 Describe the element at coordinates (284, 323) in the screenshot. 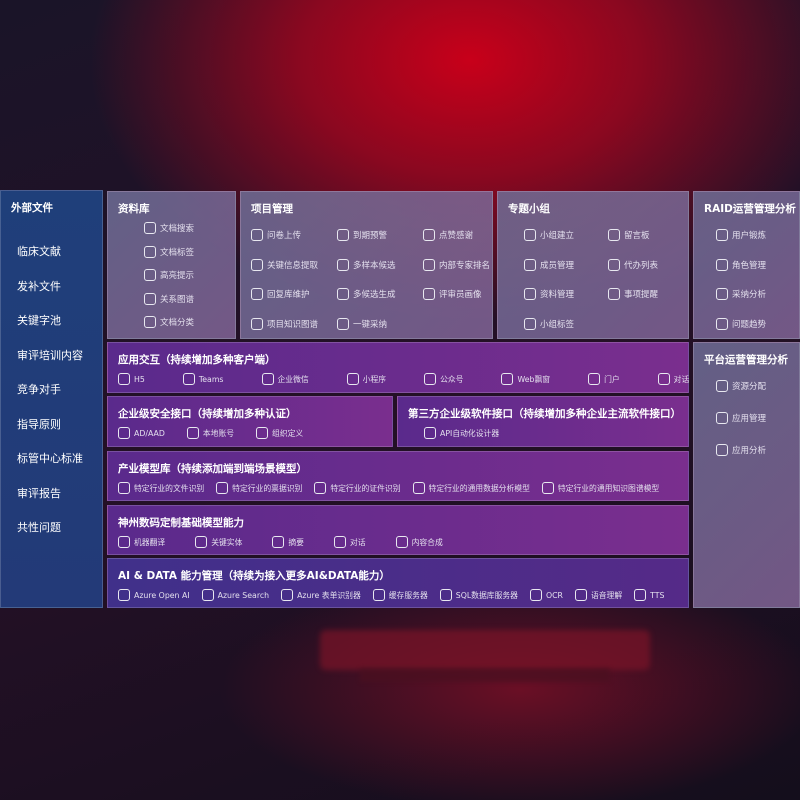

I see `menu-item-项目知识图谱: 项目知识图谱` at that location.